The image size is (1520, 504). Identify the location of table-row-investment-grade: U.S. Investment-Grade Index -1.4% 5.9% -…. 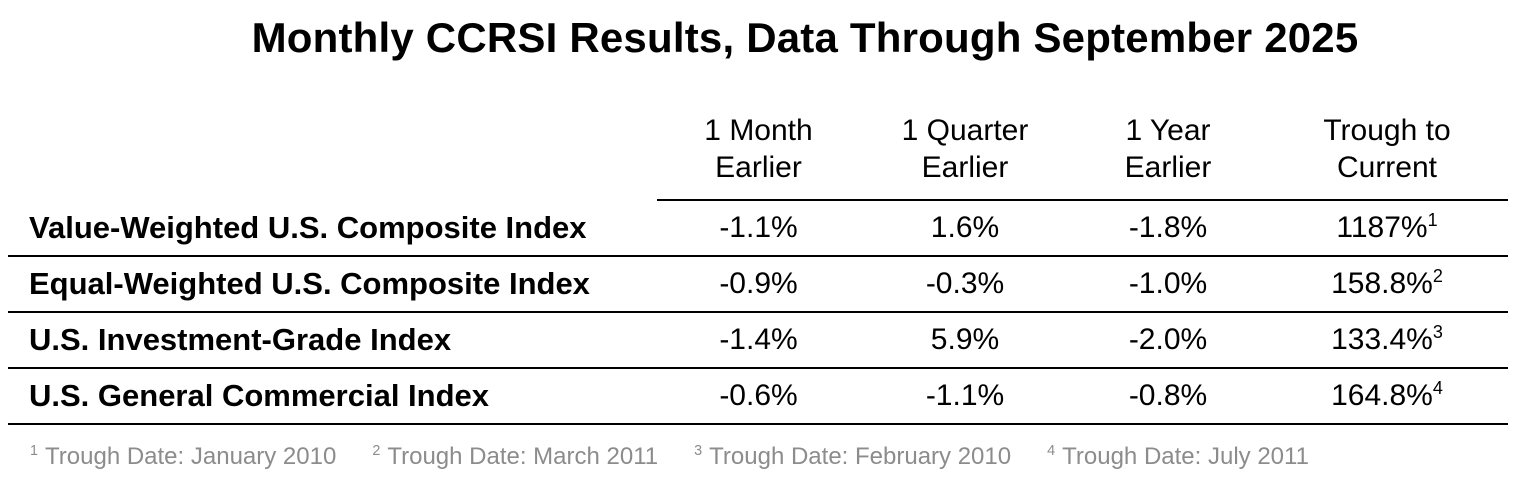
(758, 341).